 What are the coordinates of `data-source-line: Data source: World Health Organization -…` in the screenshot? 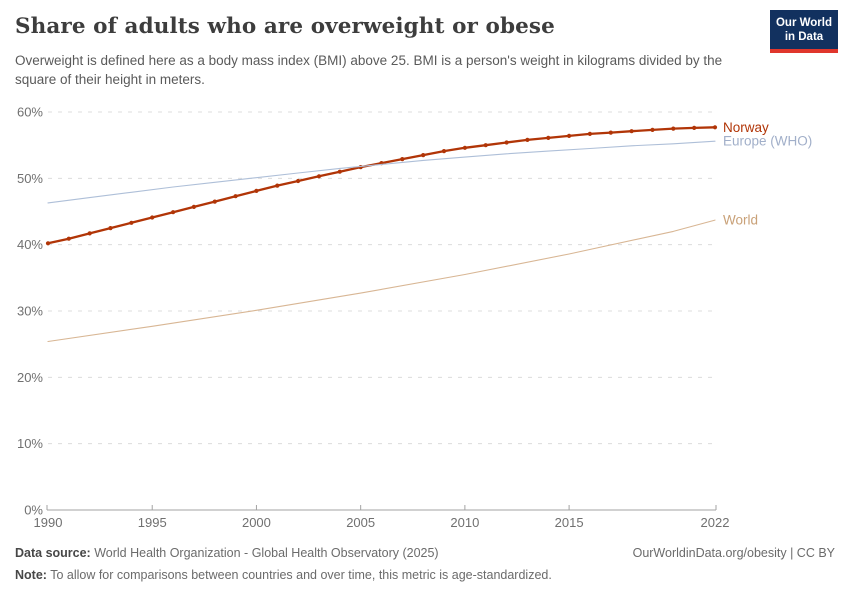 It's located at (227, 553).